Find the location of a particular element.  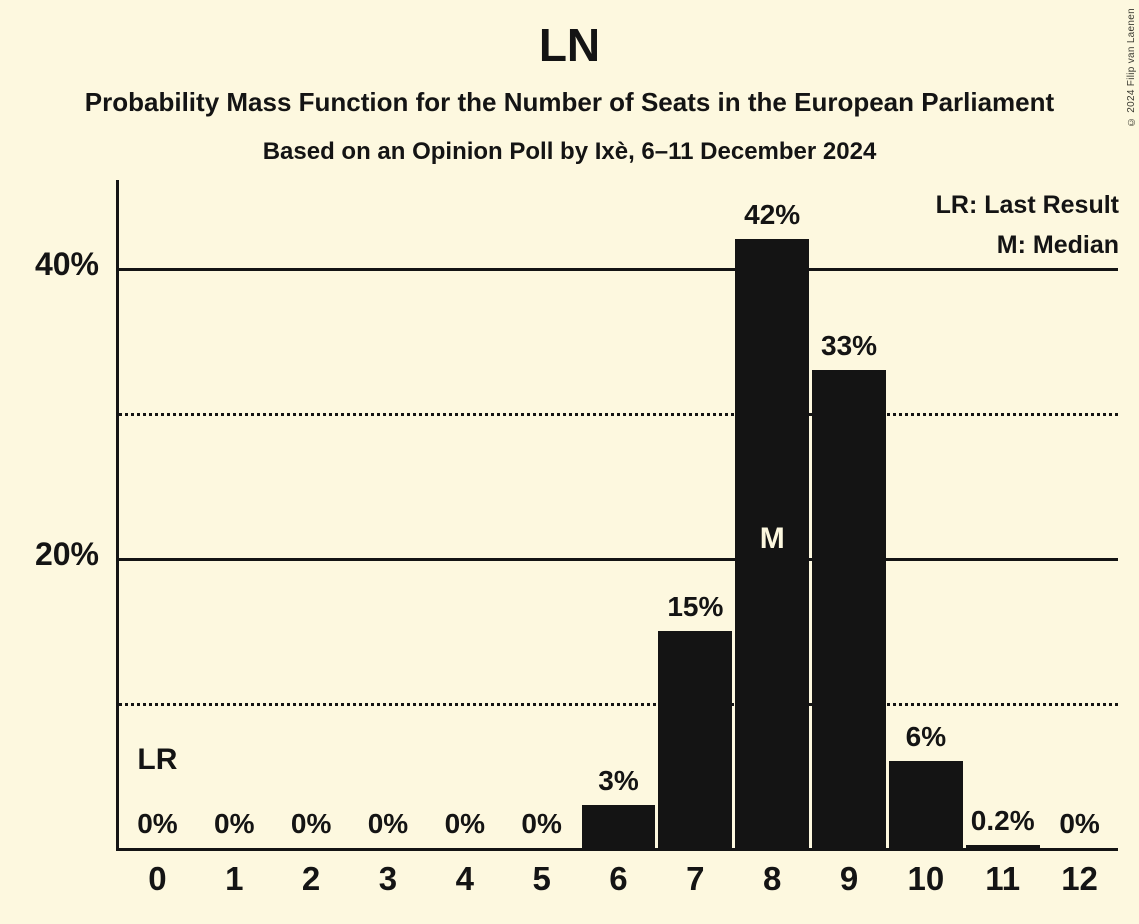

copyright-notice: © 2024 Filip van Laenen is located at coordinates (1131, 68).